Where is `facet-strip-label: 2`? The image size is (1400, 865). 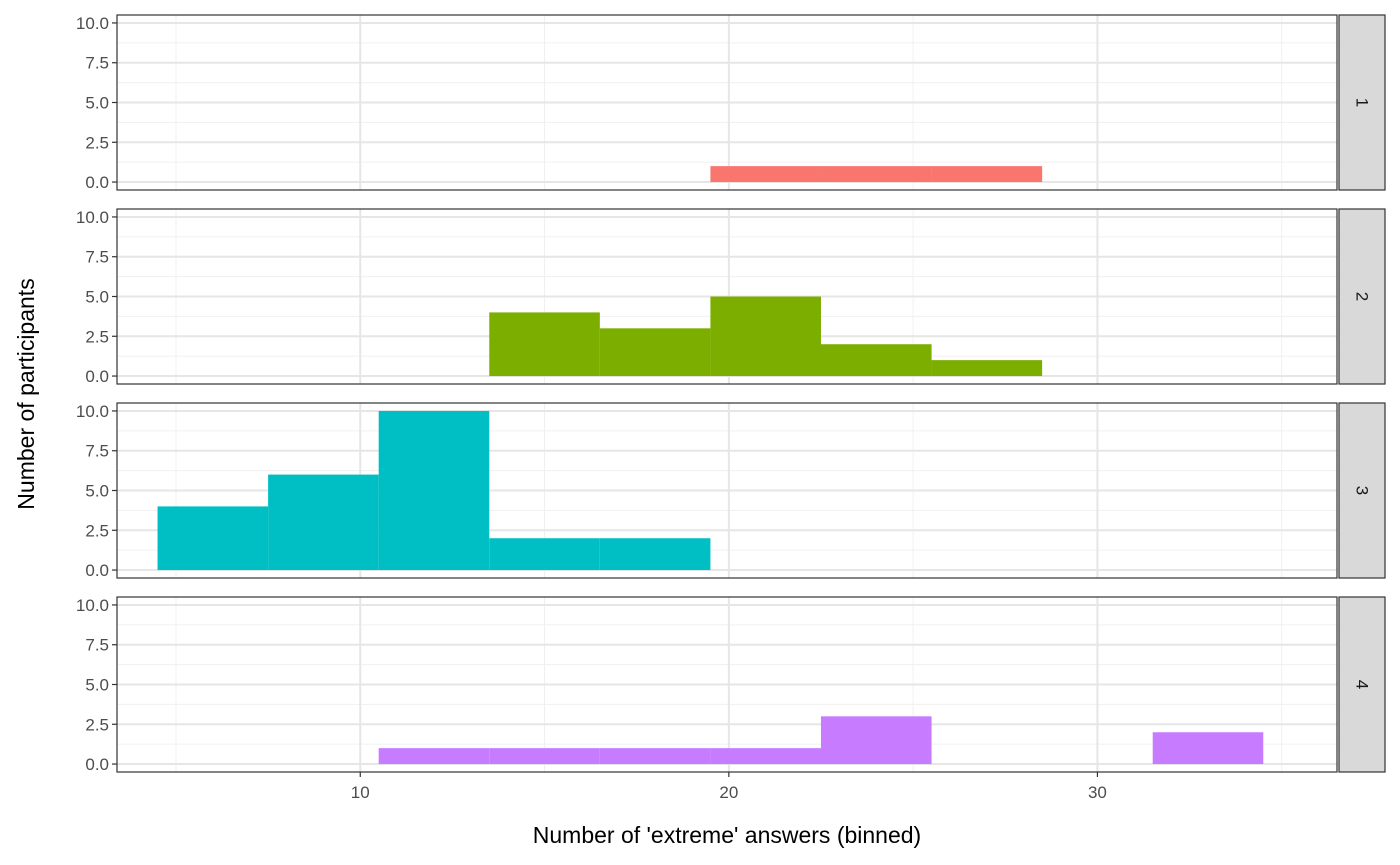 facet-strip-label: 2 is located at coordinates (1362, 296).